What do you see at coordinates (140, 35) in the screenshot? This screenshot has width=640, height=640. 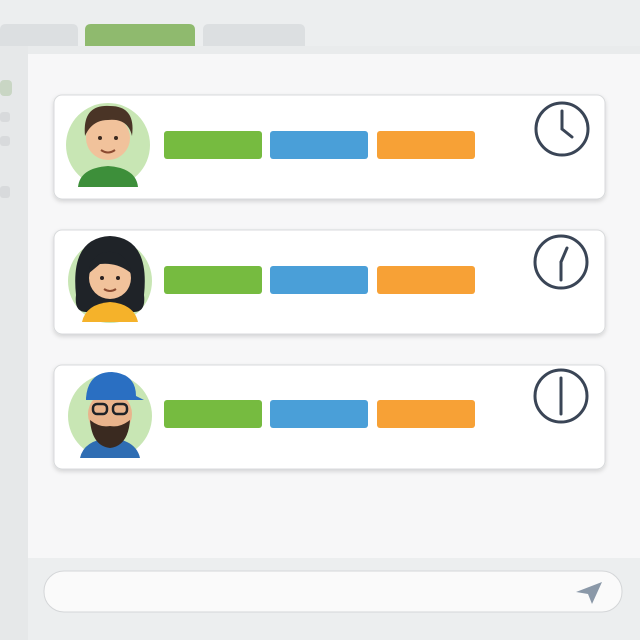 I see `tab-active` at bounding box center [140, 35].